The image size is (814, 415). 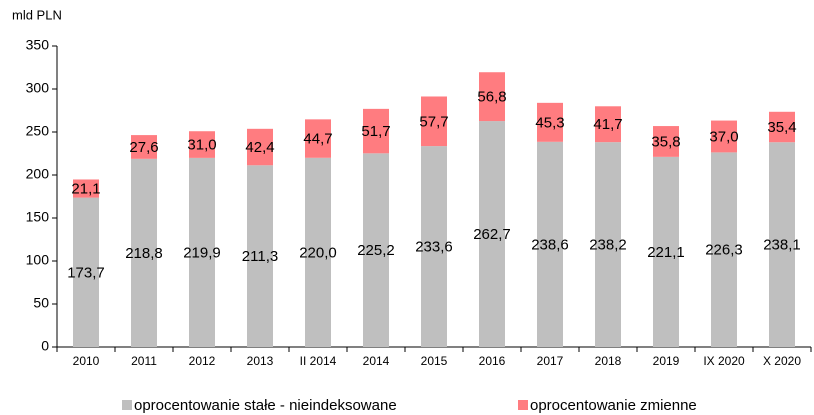 I want to click on value-label: 51,7, so click(x=375, y=131).